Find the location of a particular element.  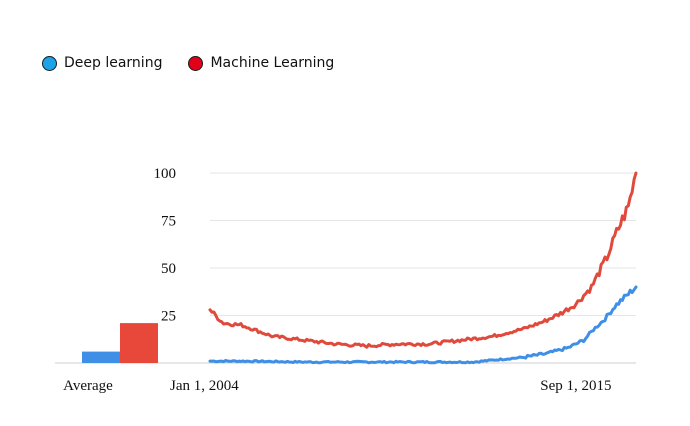

y-tick-25: 25 is located at coordinates (168, 317).